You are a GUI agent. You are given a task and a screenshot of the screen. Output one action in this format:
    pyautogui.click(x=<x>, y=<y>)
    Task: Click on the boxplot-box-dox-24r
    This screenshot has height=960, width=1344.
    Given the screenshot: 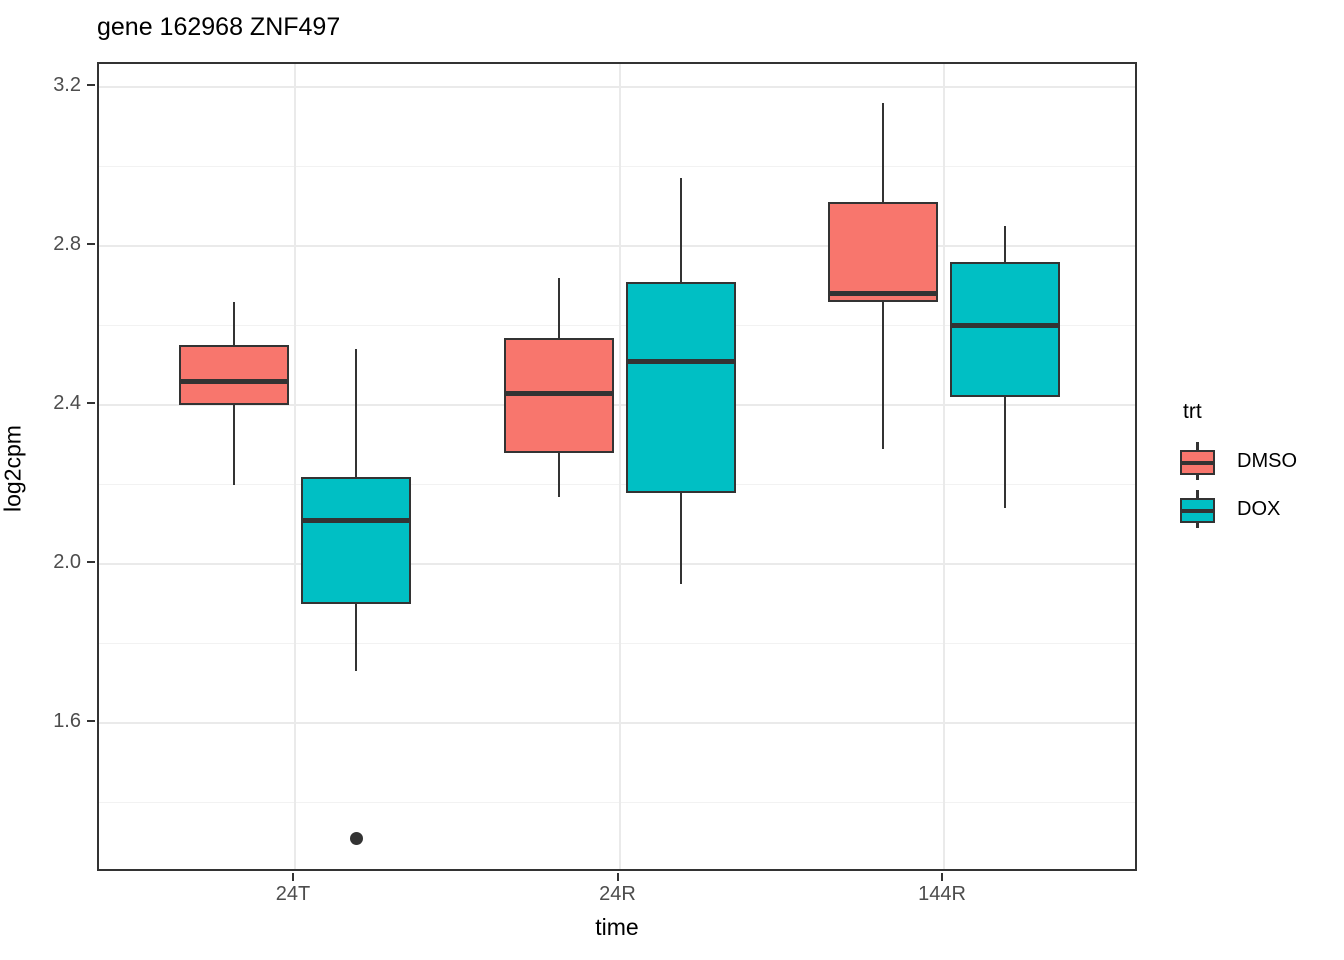 What is the action you would take?
    pyautogui.click(x=680, y=387)
    